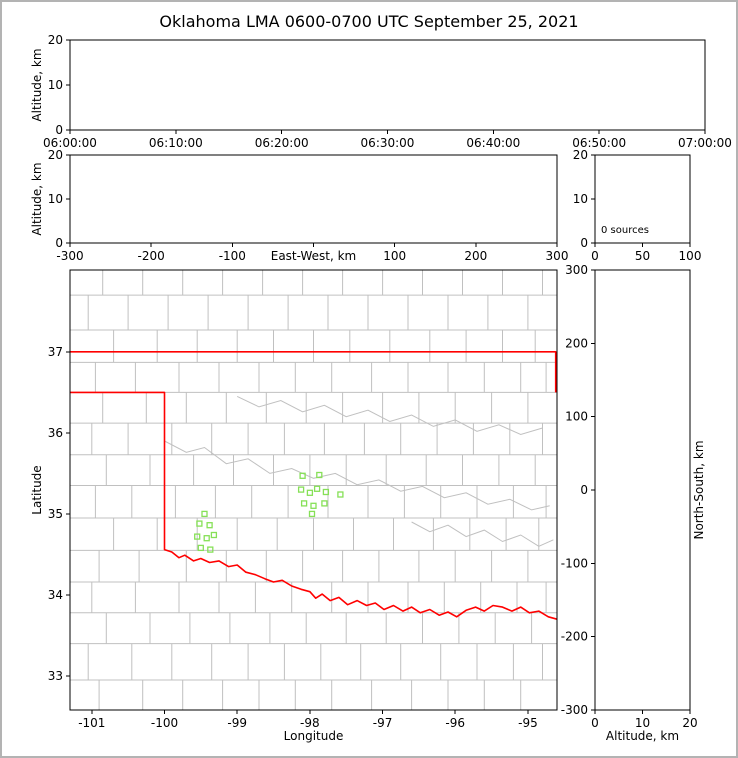 The height and width of the screenshot is (758, 738). Describe the element at coordinates (383, 723) in the screenshot. I see `tick-label: -97` at that location.